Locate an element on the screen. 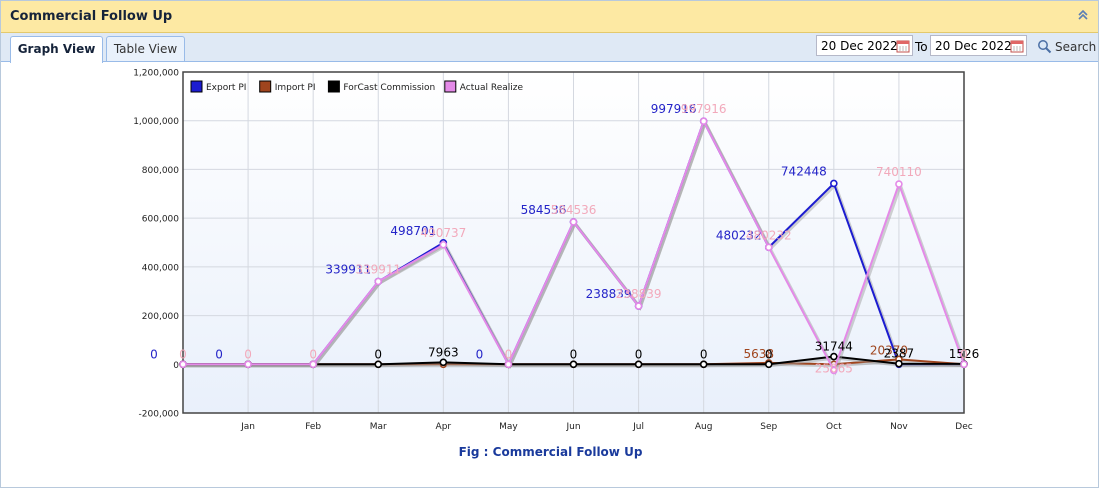 The image size is (1099, 488). legend-label: Export PI is located at coordinates (226, 88).